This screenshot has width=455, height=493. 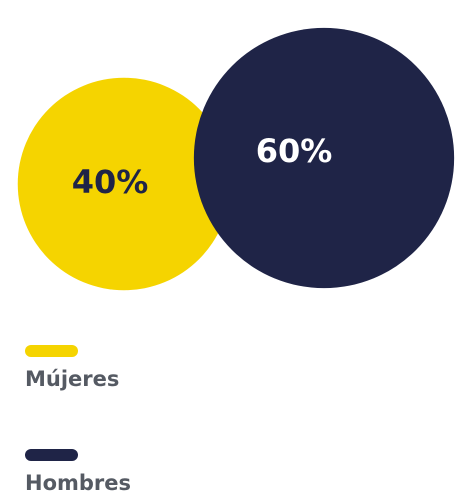 What do you see at coordinates (72, 379) in the screenshot?
I see `legend-label: Mújeres` at bounding box center [72, 379].